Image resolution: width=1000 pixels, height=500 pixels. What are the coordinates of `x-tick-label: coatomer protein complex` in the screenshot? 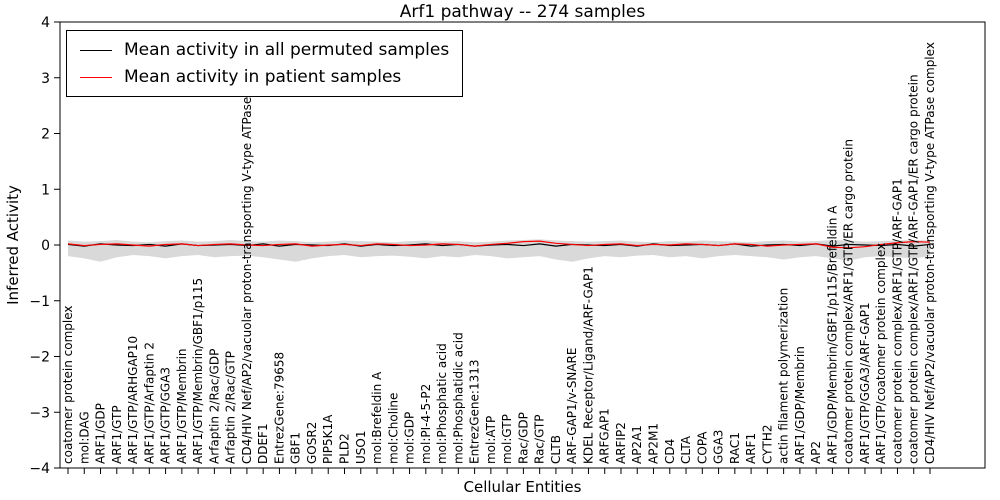 It's located at (68, 385).